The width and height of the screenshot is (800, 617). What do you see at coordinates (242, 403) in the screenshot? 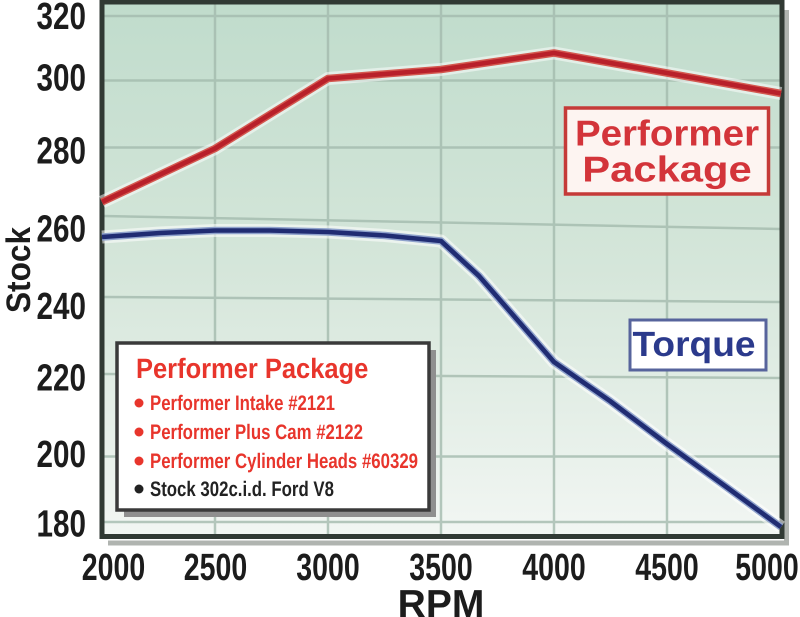
I see `svg-text: Performer Intake #2121` at bounding box center [242, 403].